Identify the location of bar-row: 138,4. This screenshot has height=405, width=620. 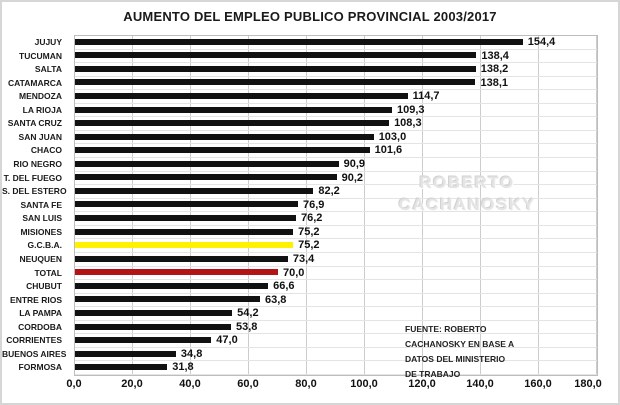
(336, 57).